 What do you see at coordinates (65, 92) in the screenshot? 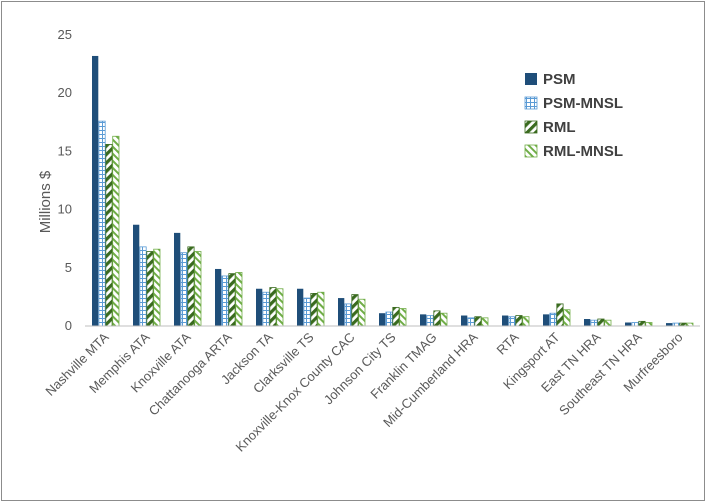
I see `y-tick-label: 20` at bounding box center [65, 92].